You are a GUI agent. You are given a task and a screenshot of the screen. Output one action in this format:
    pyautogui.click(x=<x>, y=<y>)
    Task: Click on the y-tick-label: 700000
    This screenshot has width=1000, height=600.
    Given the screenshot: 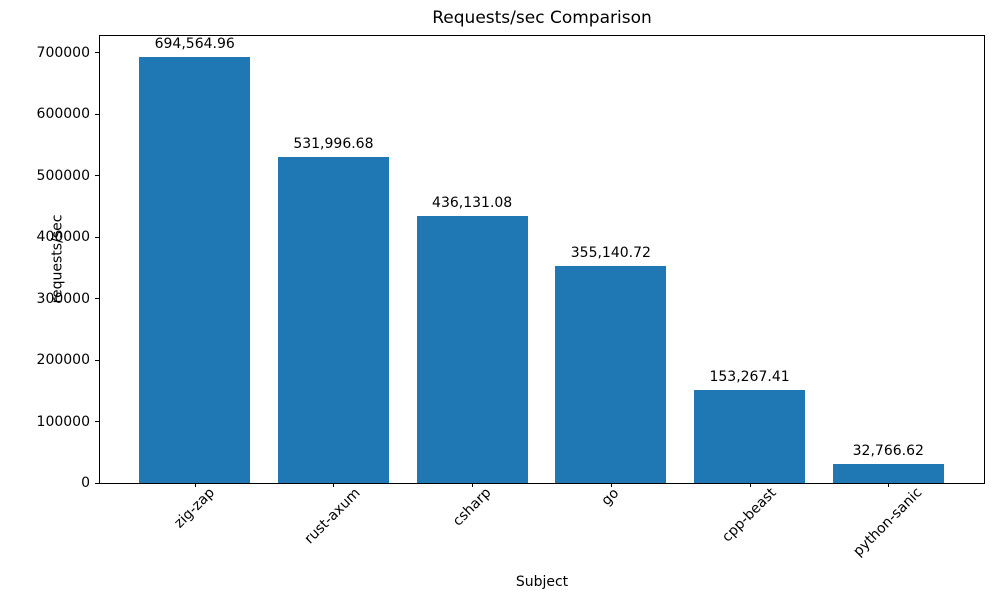 What is the action you would take?
    pyautogui.click(x=63, y=52)
    